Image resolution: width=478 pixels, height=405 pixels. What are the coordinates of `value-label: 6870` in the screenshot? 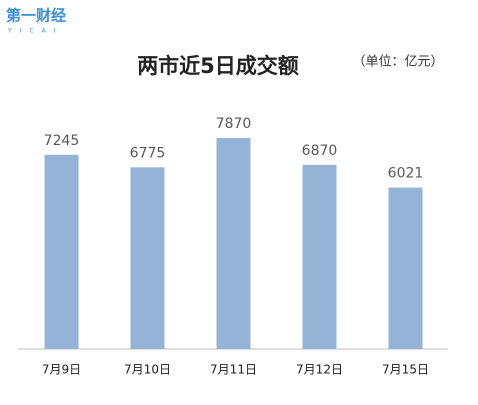 It's located at (320, 151).